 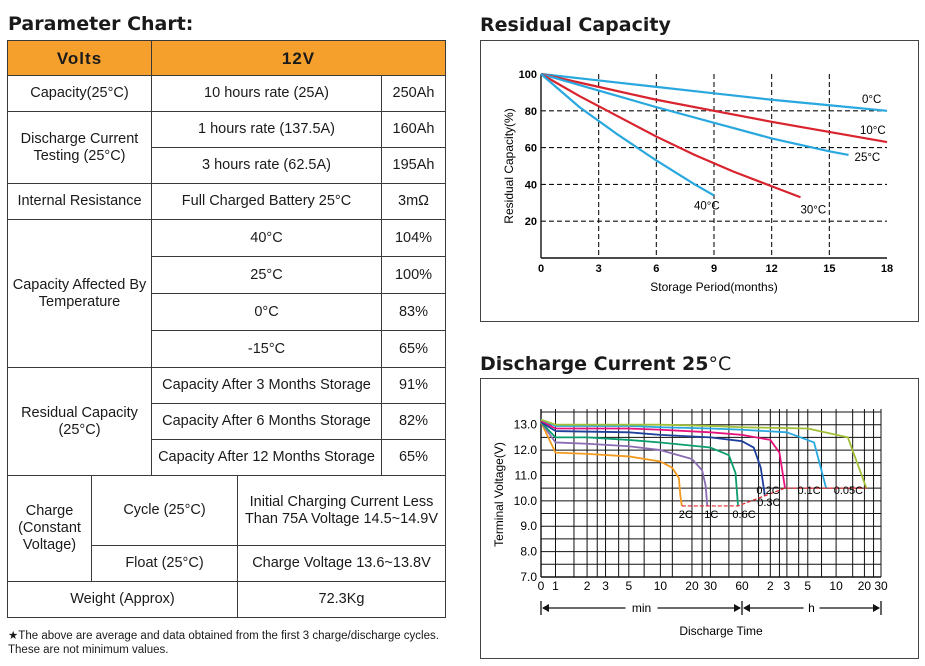 I want to click on temp-row-3: 0°C 83%, so click(x=227, y=312).